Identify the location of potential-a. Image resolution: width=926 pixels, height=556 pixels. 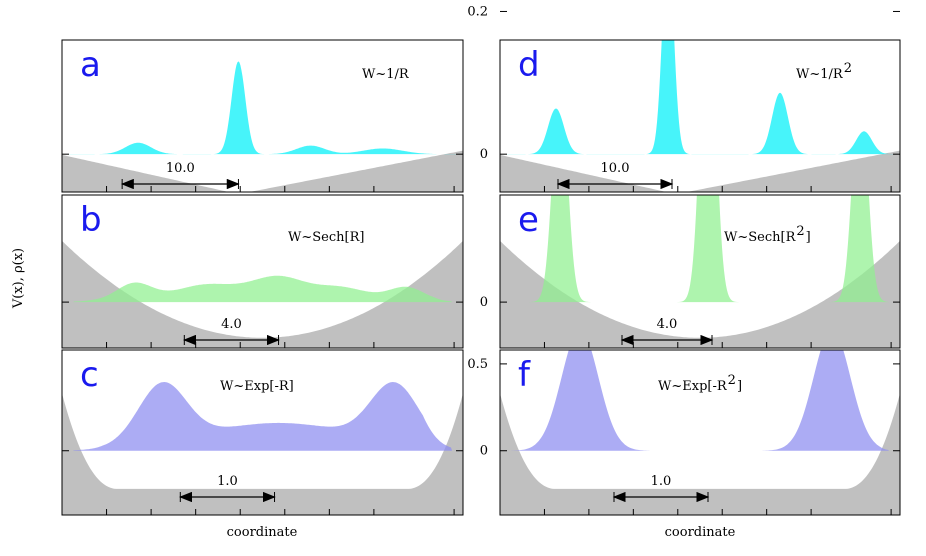
(262, 171).